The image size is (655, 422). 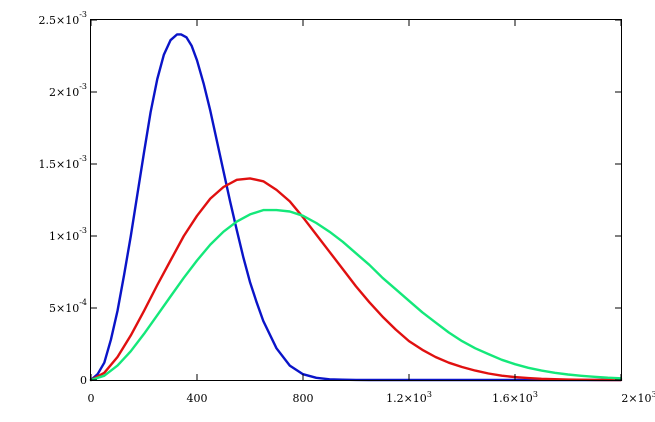 I want to click on y-tick-label: 2.5×10⁻³, so click(x=62, y=18).